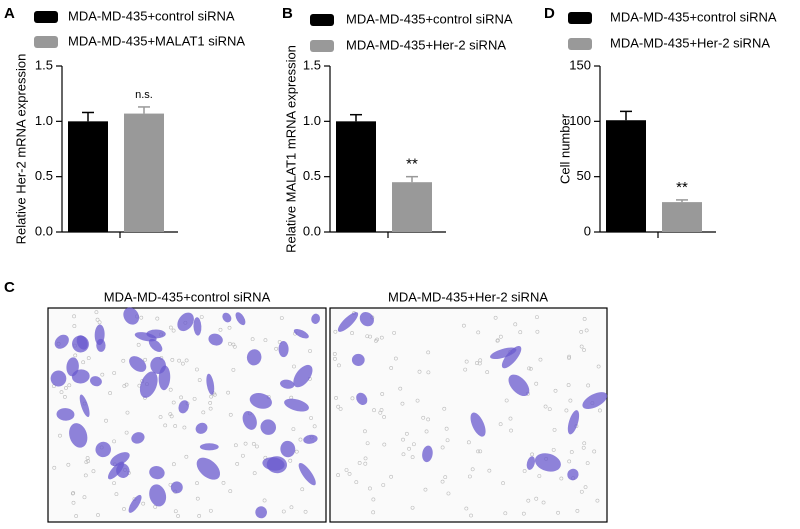 The width and height of the screenshot is (800, 529). I want to click on y-axis-label: Relative MALAT1 mRNA expression, so click(290, 149).